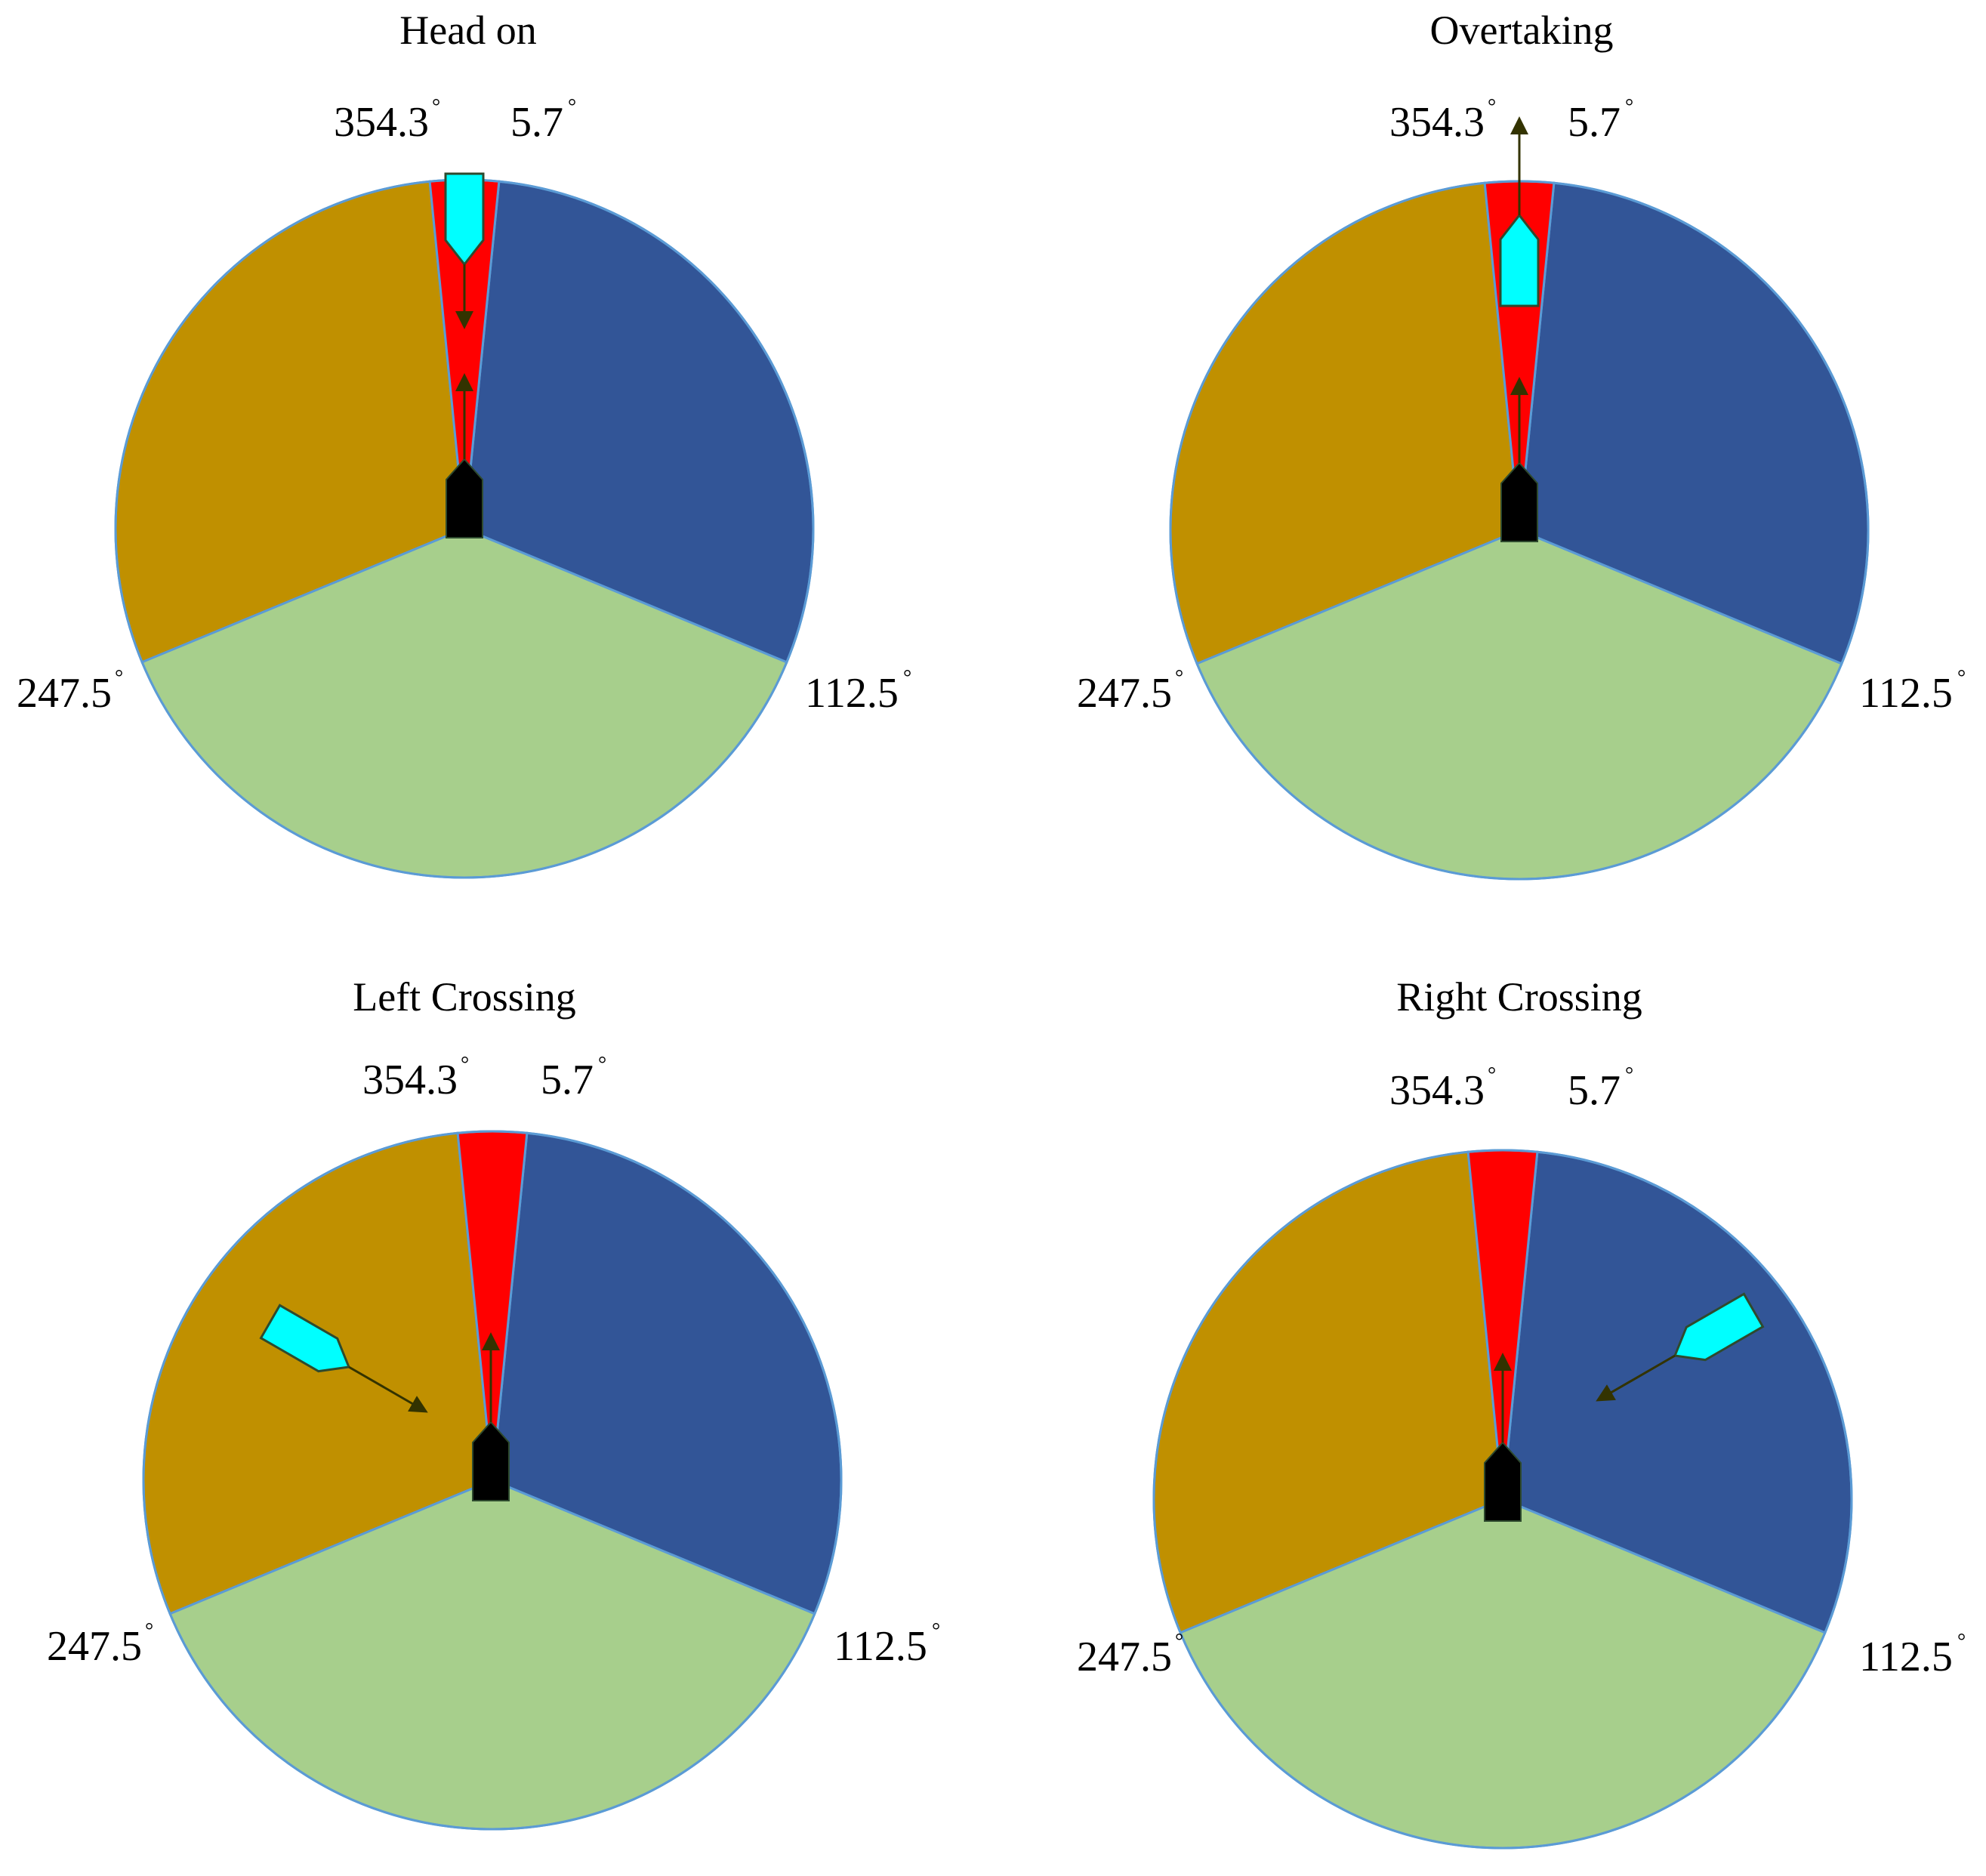 The width and height of the screenshot is (1986, 1876). Describe the element at coordinates (464, 997) in the screenshot. I see `panel-title: Left Crossing` at that location.